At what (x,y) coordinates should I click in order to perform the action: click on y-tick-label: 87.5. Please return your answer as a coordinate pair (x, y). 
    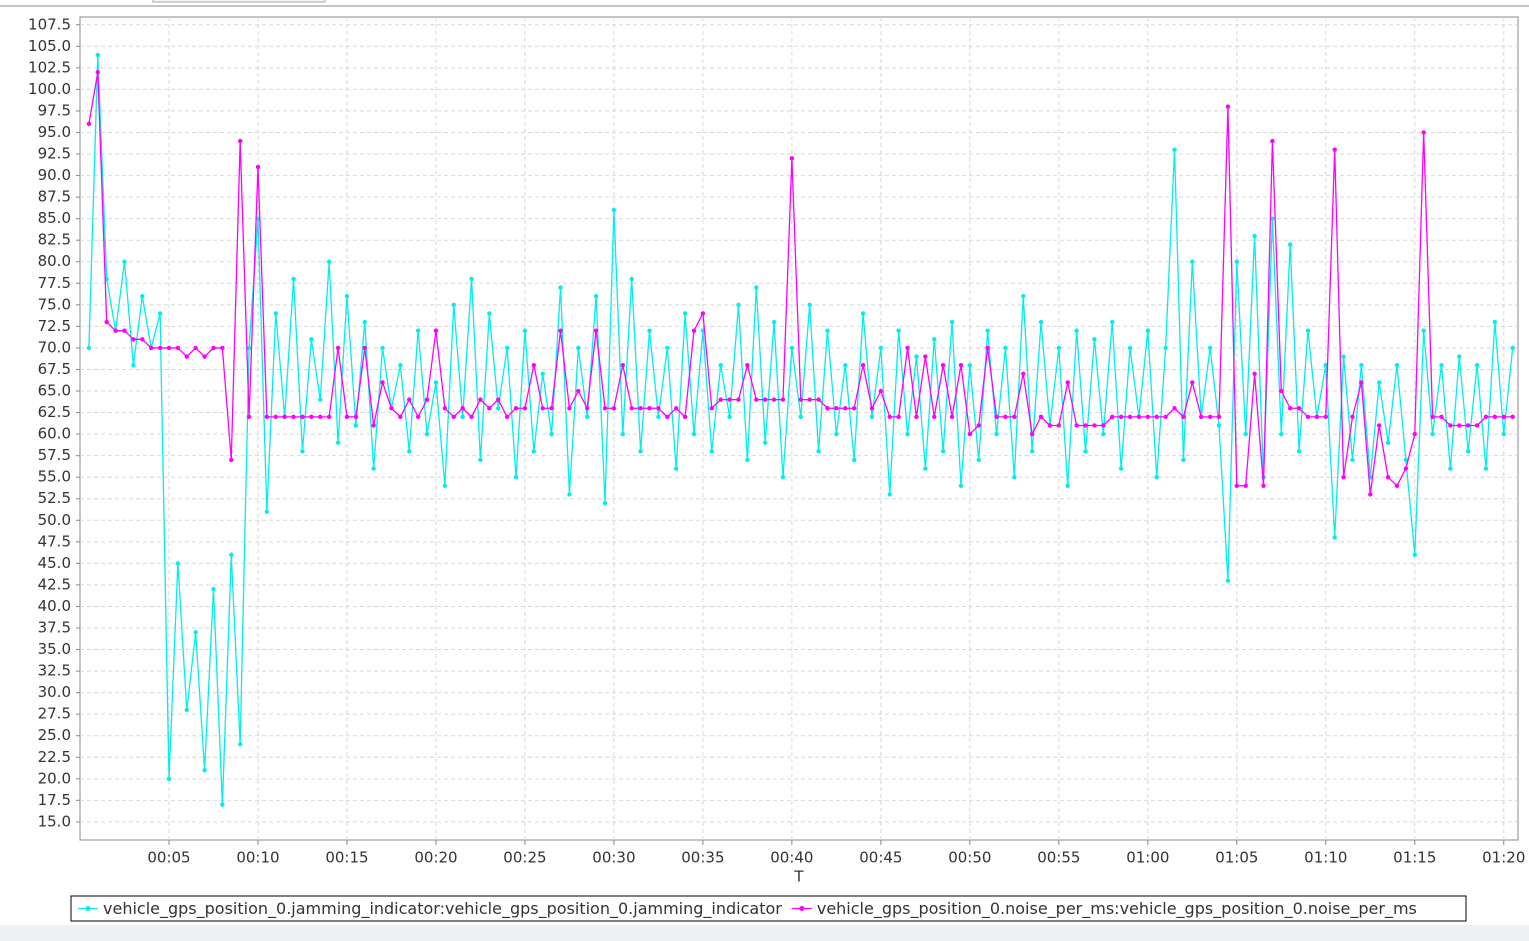
    Looking at the image, I should click on (54, 197).